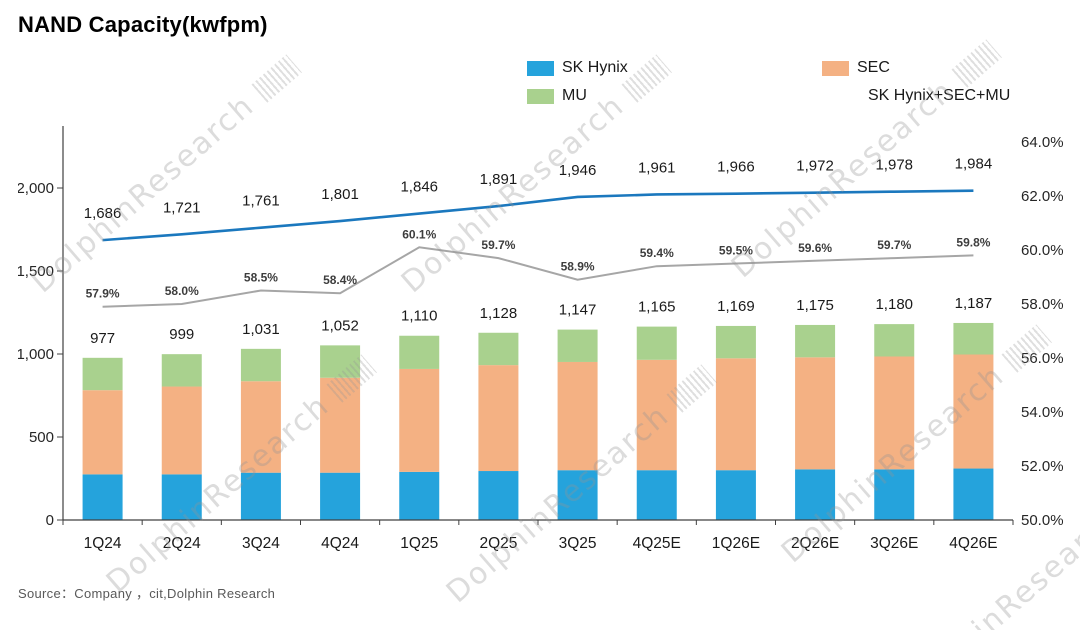 This screenshot has height=630, width=1080. I want to click on share-line-label: 58.4%, so click(340, 280).